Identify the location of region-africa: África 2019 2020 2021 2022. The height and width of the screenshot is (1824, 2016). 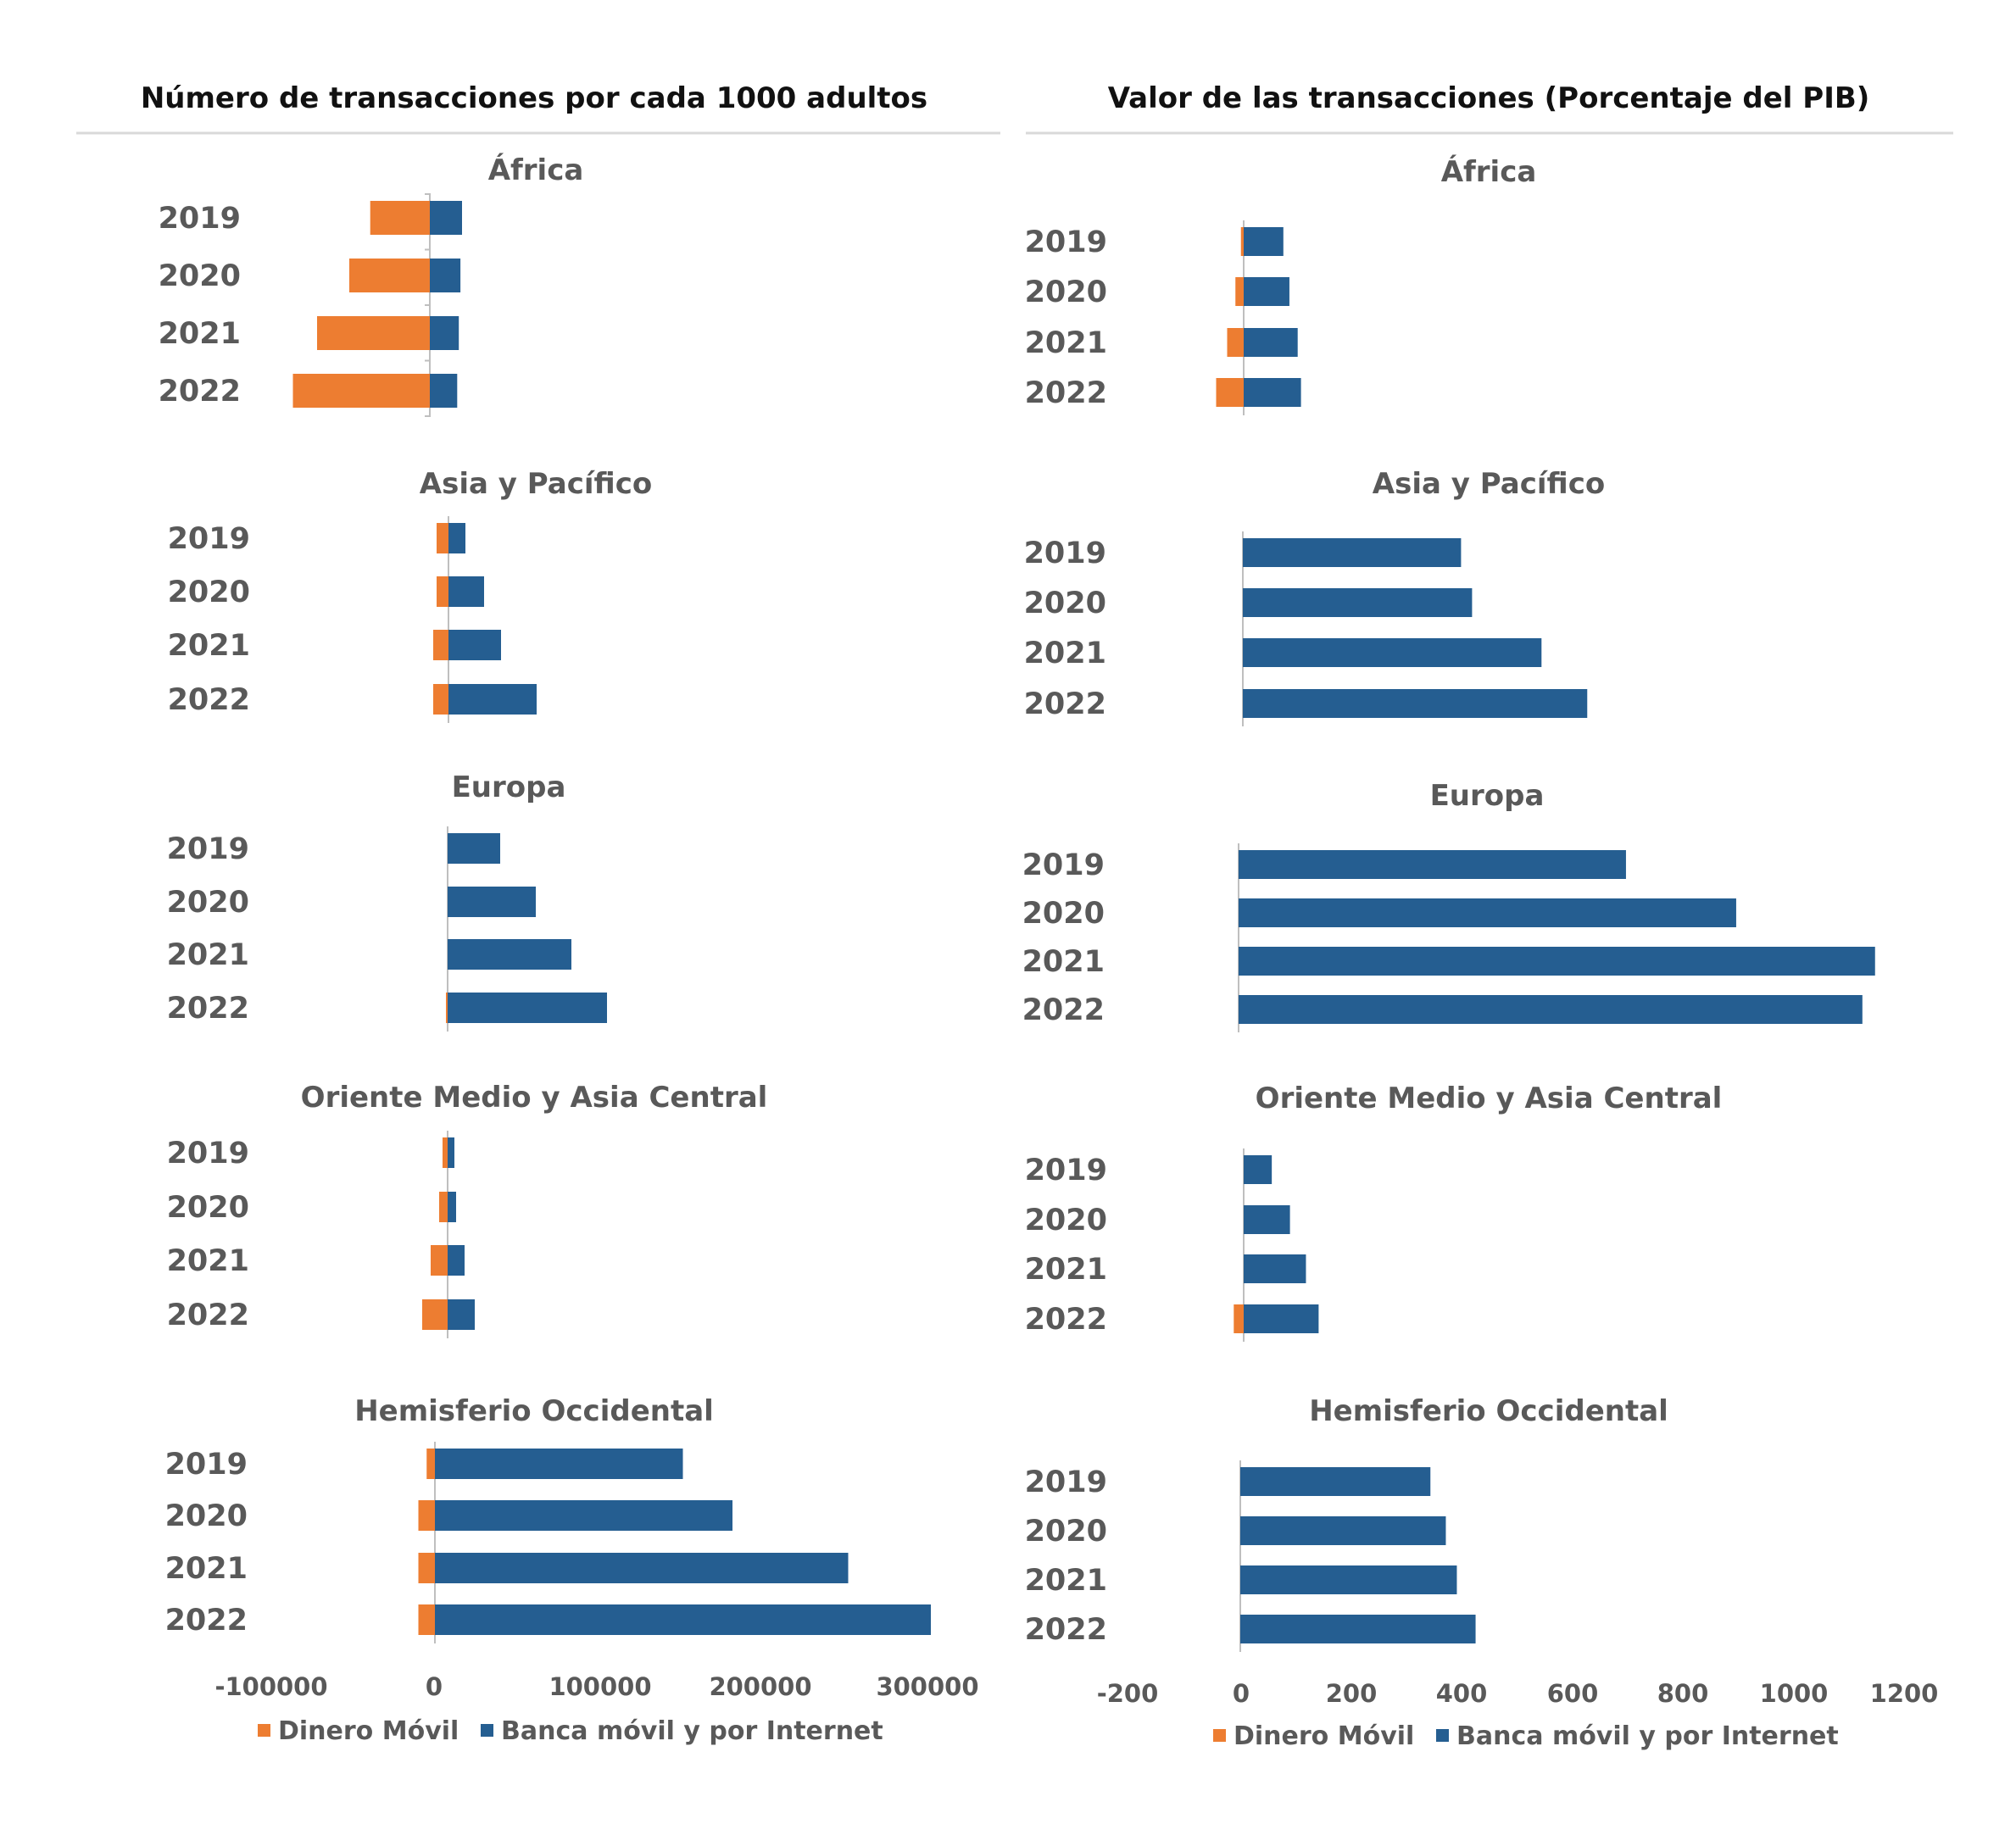
(371, 285).